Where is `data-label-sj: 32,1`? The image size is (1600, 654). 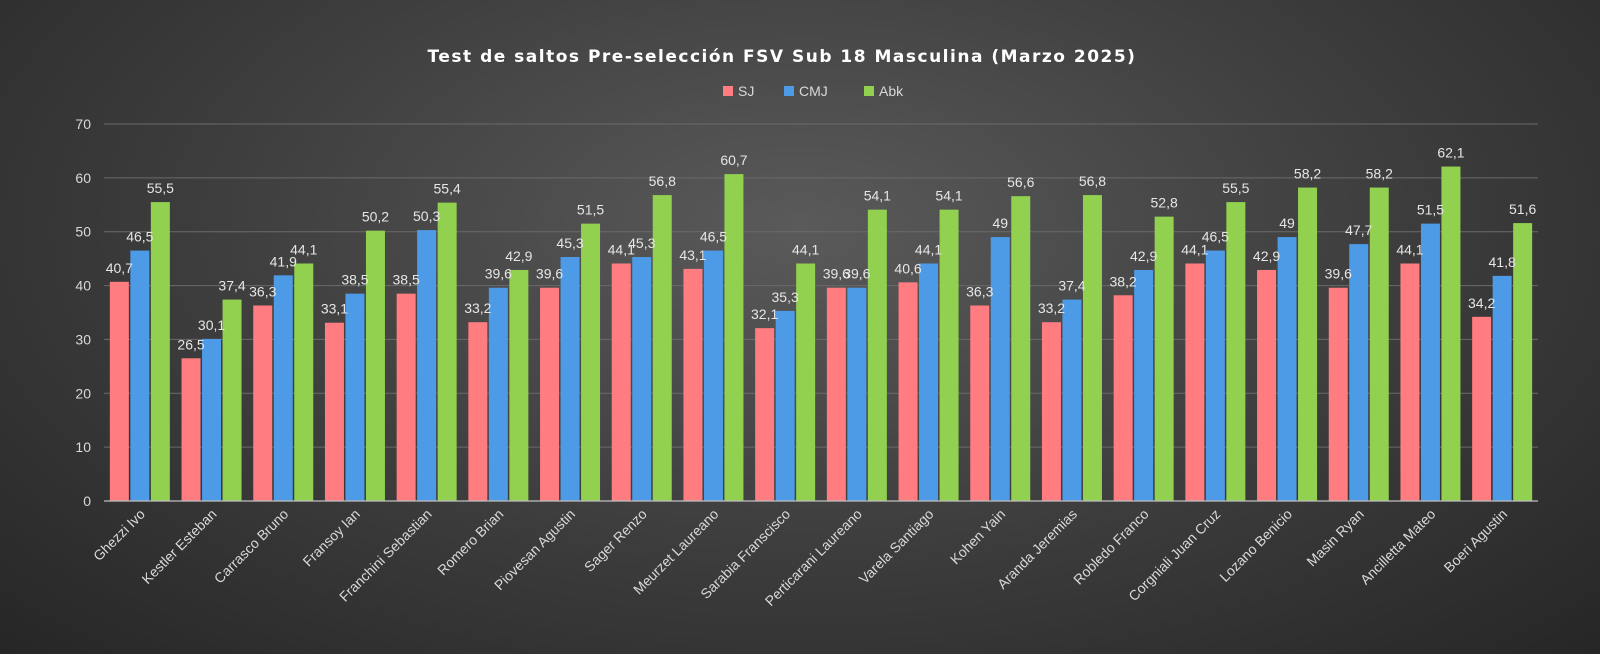 data-label-sj: 32,1 is located at coordinates (764, 314).